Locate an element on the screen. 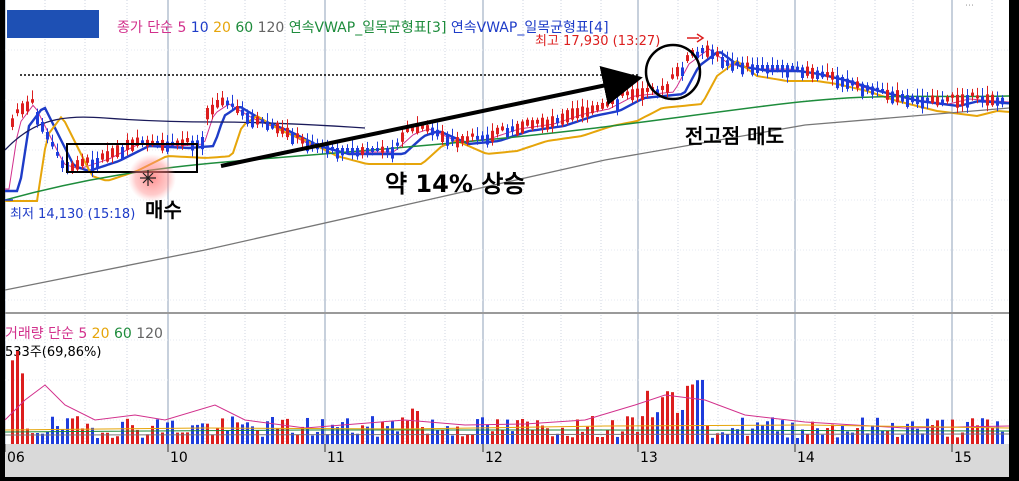 The image size is (1019, 481). symbol-box is located at coordinates (53, 24).